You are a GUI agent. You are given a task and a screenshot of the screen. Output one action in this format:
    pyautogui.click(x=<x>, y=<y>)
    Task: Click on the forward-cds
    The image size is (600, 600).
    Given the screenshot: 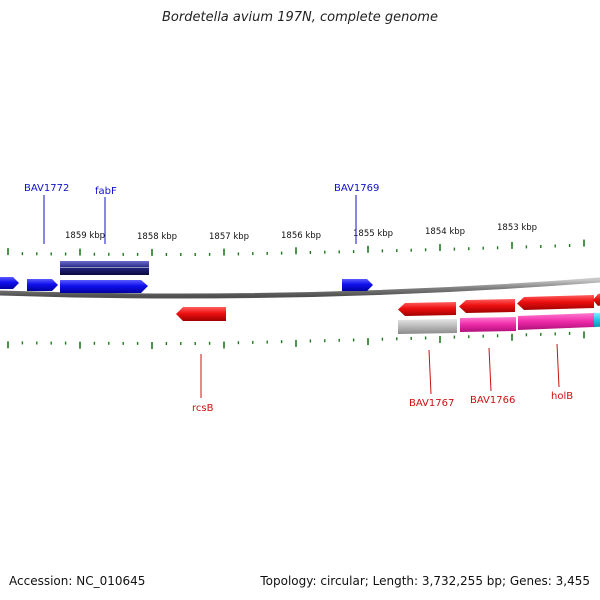 What is the action you would take?
    pyautogui.click(x=104, y=268)
    